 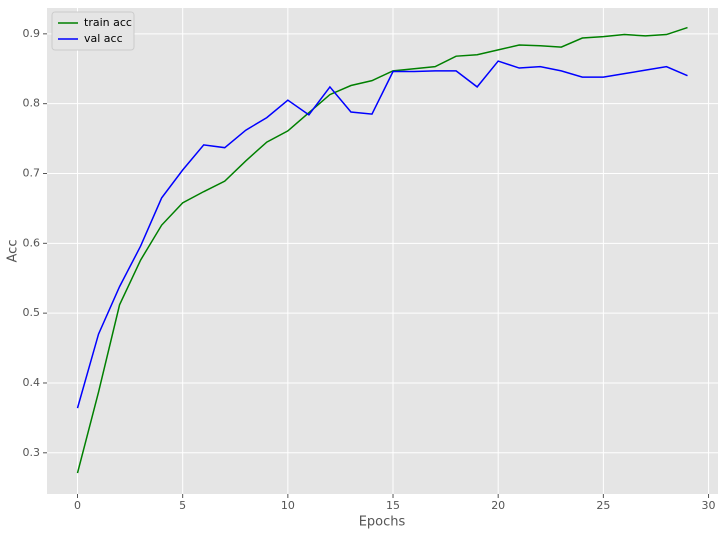 What do you see at coordinates (32, 382) in the screenshot?
I see `y-tick-label: 0.4` at bounding box center [32, 382].